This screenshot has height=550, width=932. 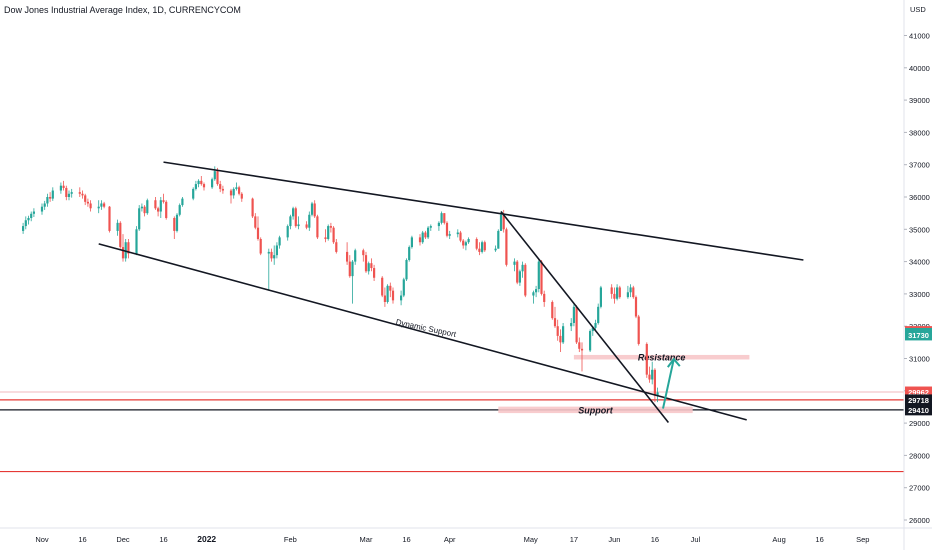 I want to click on time-tick-label: Dec, so click(x=123, y=539).